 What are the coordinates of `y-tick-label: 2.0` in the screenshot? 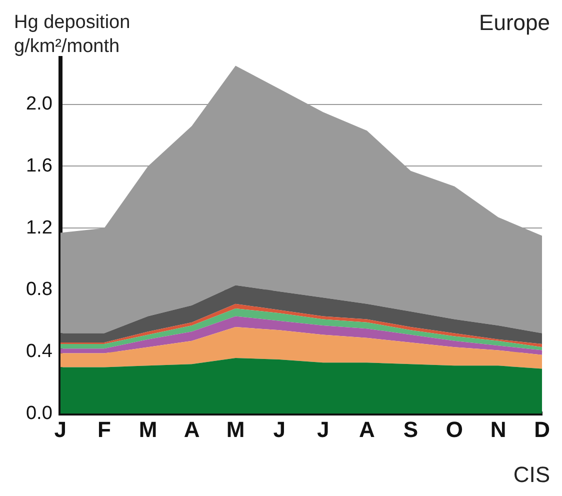 It's located at (39, 104).